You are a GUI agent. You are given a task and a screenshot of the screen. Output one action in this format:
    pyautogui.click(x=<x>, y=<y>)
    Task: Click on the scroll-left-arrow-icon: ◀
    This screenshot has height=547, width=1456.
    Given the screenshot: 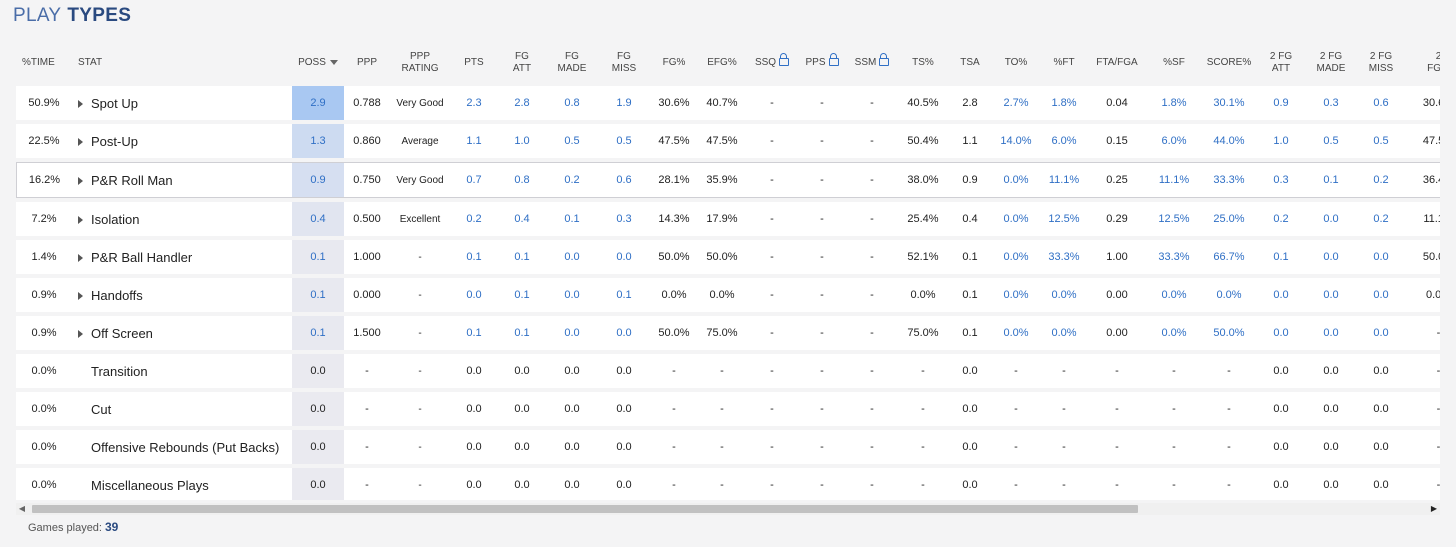 What is the action you would take?
    pyautogui.click(x=22, y=508)
    